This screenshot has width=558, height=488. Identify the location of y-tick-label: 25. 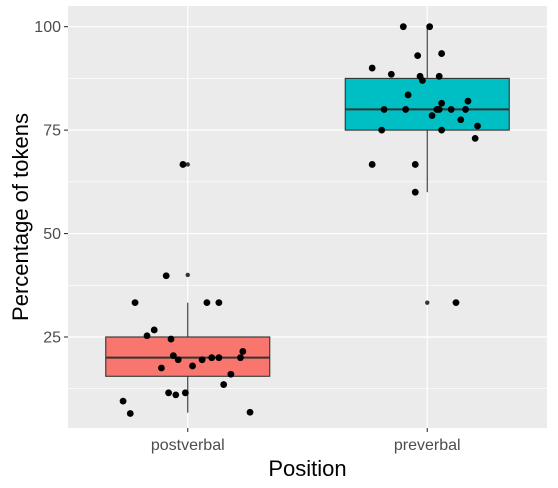
(52, 337).